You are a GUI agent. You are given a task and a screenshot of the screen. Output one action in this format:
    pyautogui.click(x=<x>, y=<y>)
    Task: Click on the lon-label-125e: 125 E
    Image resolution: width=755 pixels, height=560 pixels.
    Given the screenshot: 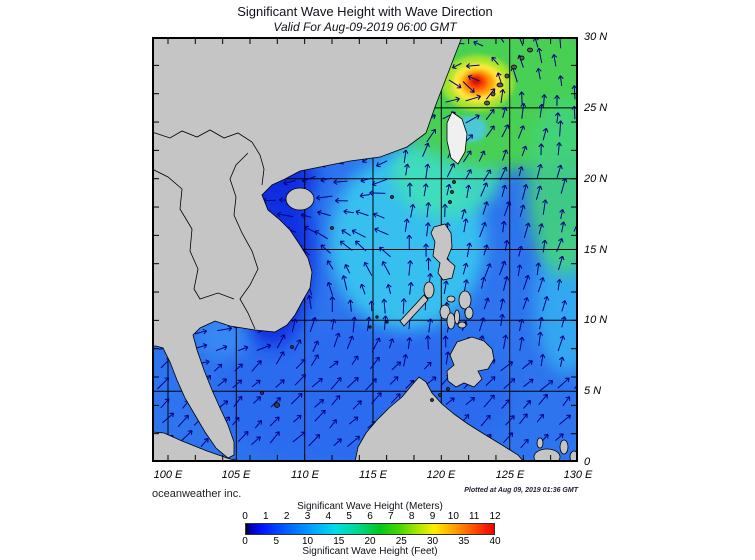 What is the action you would take?
    pyautogui.click(x=510, y=475)
    